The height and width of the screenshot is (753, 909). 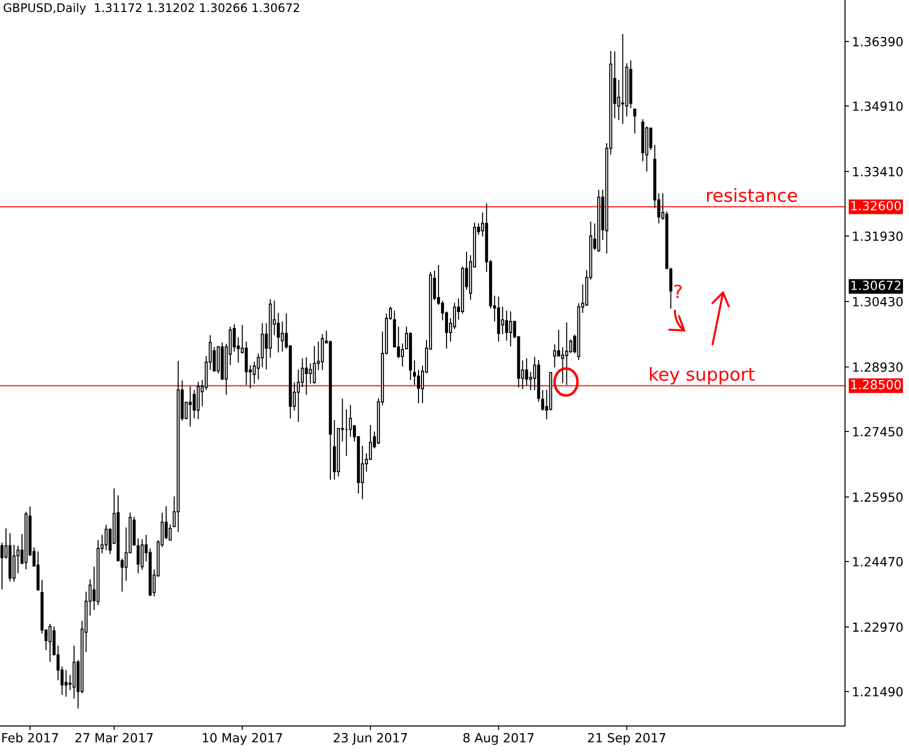 What do you see at coordinates (702, 375) in the screenshot?
I see `ref-line-label: key support` at bounding box center [702, 375].